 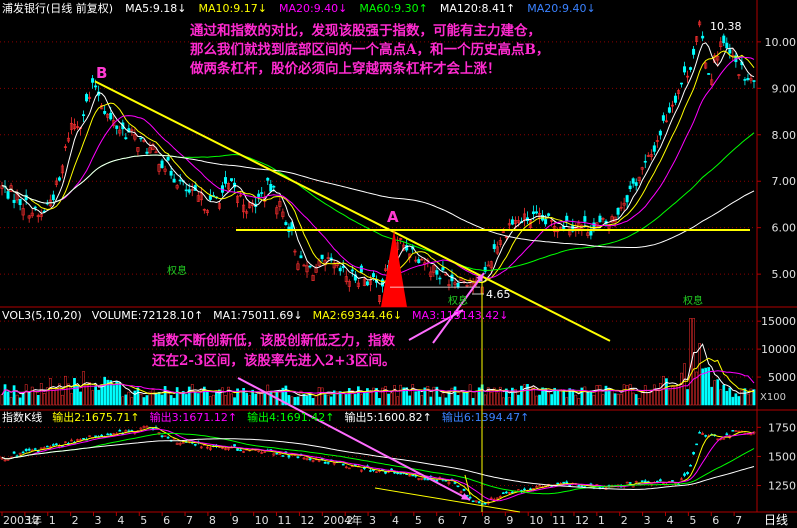 I want to click on legend-item: MA10:9.17↓, so click(x=233, y=8).